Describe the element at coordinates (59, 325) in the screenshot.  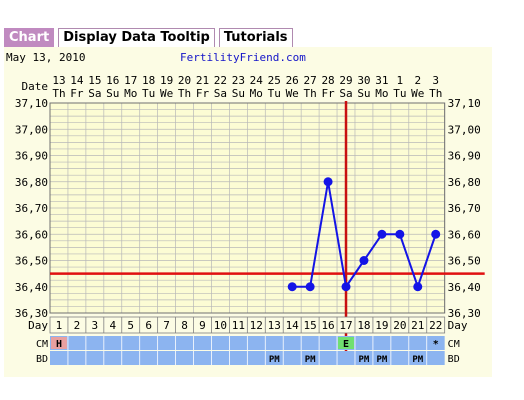
I see `day-label: 1` at that location.